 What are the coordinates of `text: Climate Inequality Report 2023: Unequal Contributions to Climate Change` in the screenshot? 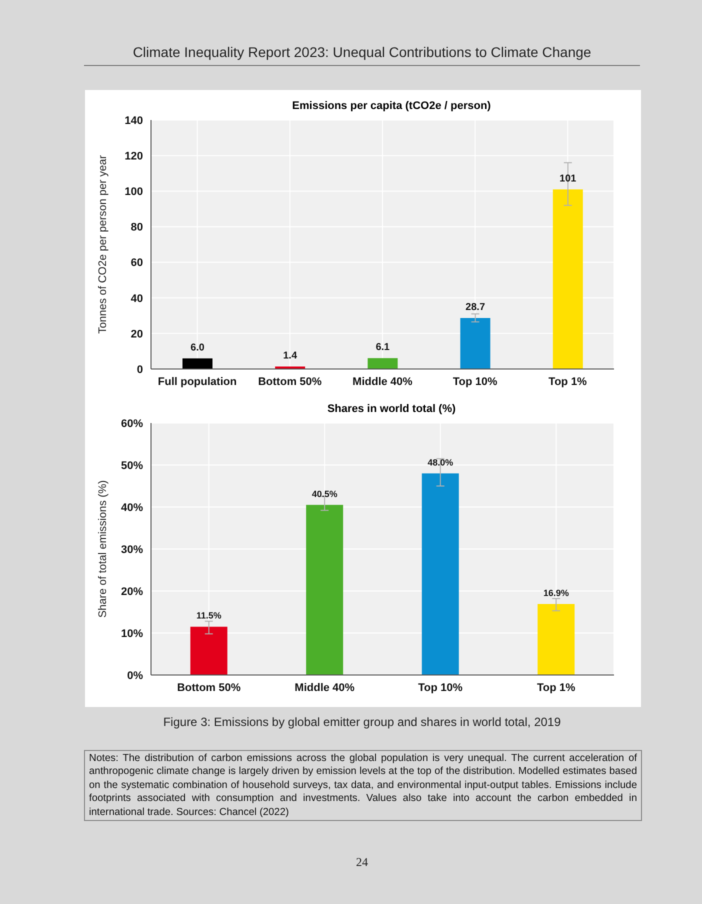 It's located at (362, 55).